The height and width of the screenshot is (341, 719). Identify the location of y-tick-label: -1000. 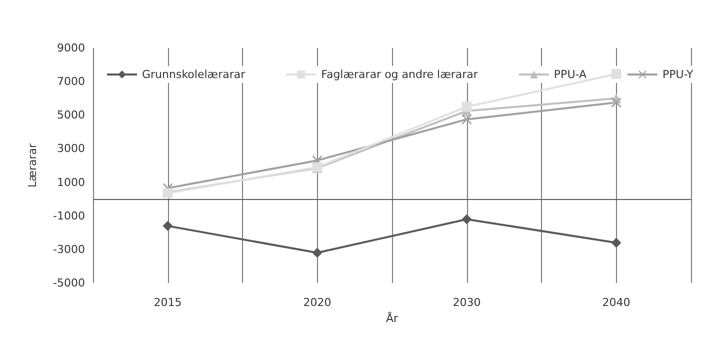
(69, 215).